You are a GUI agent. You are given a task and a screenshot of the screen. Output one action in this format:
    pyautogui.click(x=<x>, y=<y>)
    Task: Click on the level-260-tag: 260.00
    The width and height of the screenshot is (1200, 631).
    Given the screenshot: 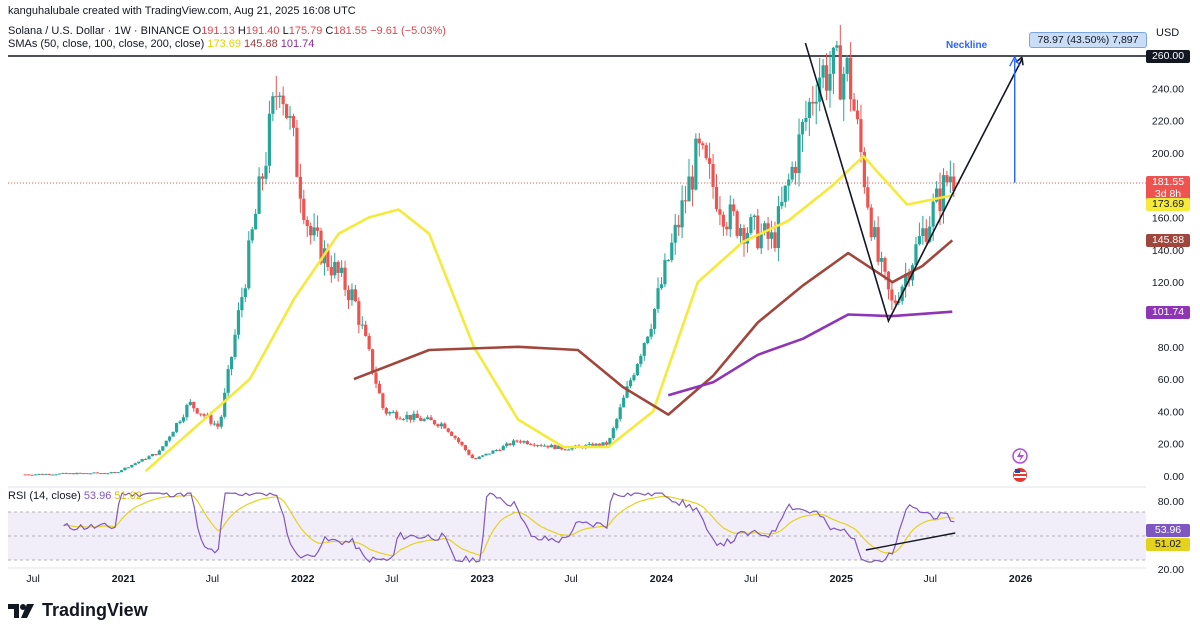 What is the action you would take?
    pyautogui.click(x=1168, y=56)
    